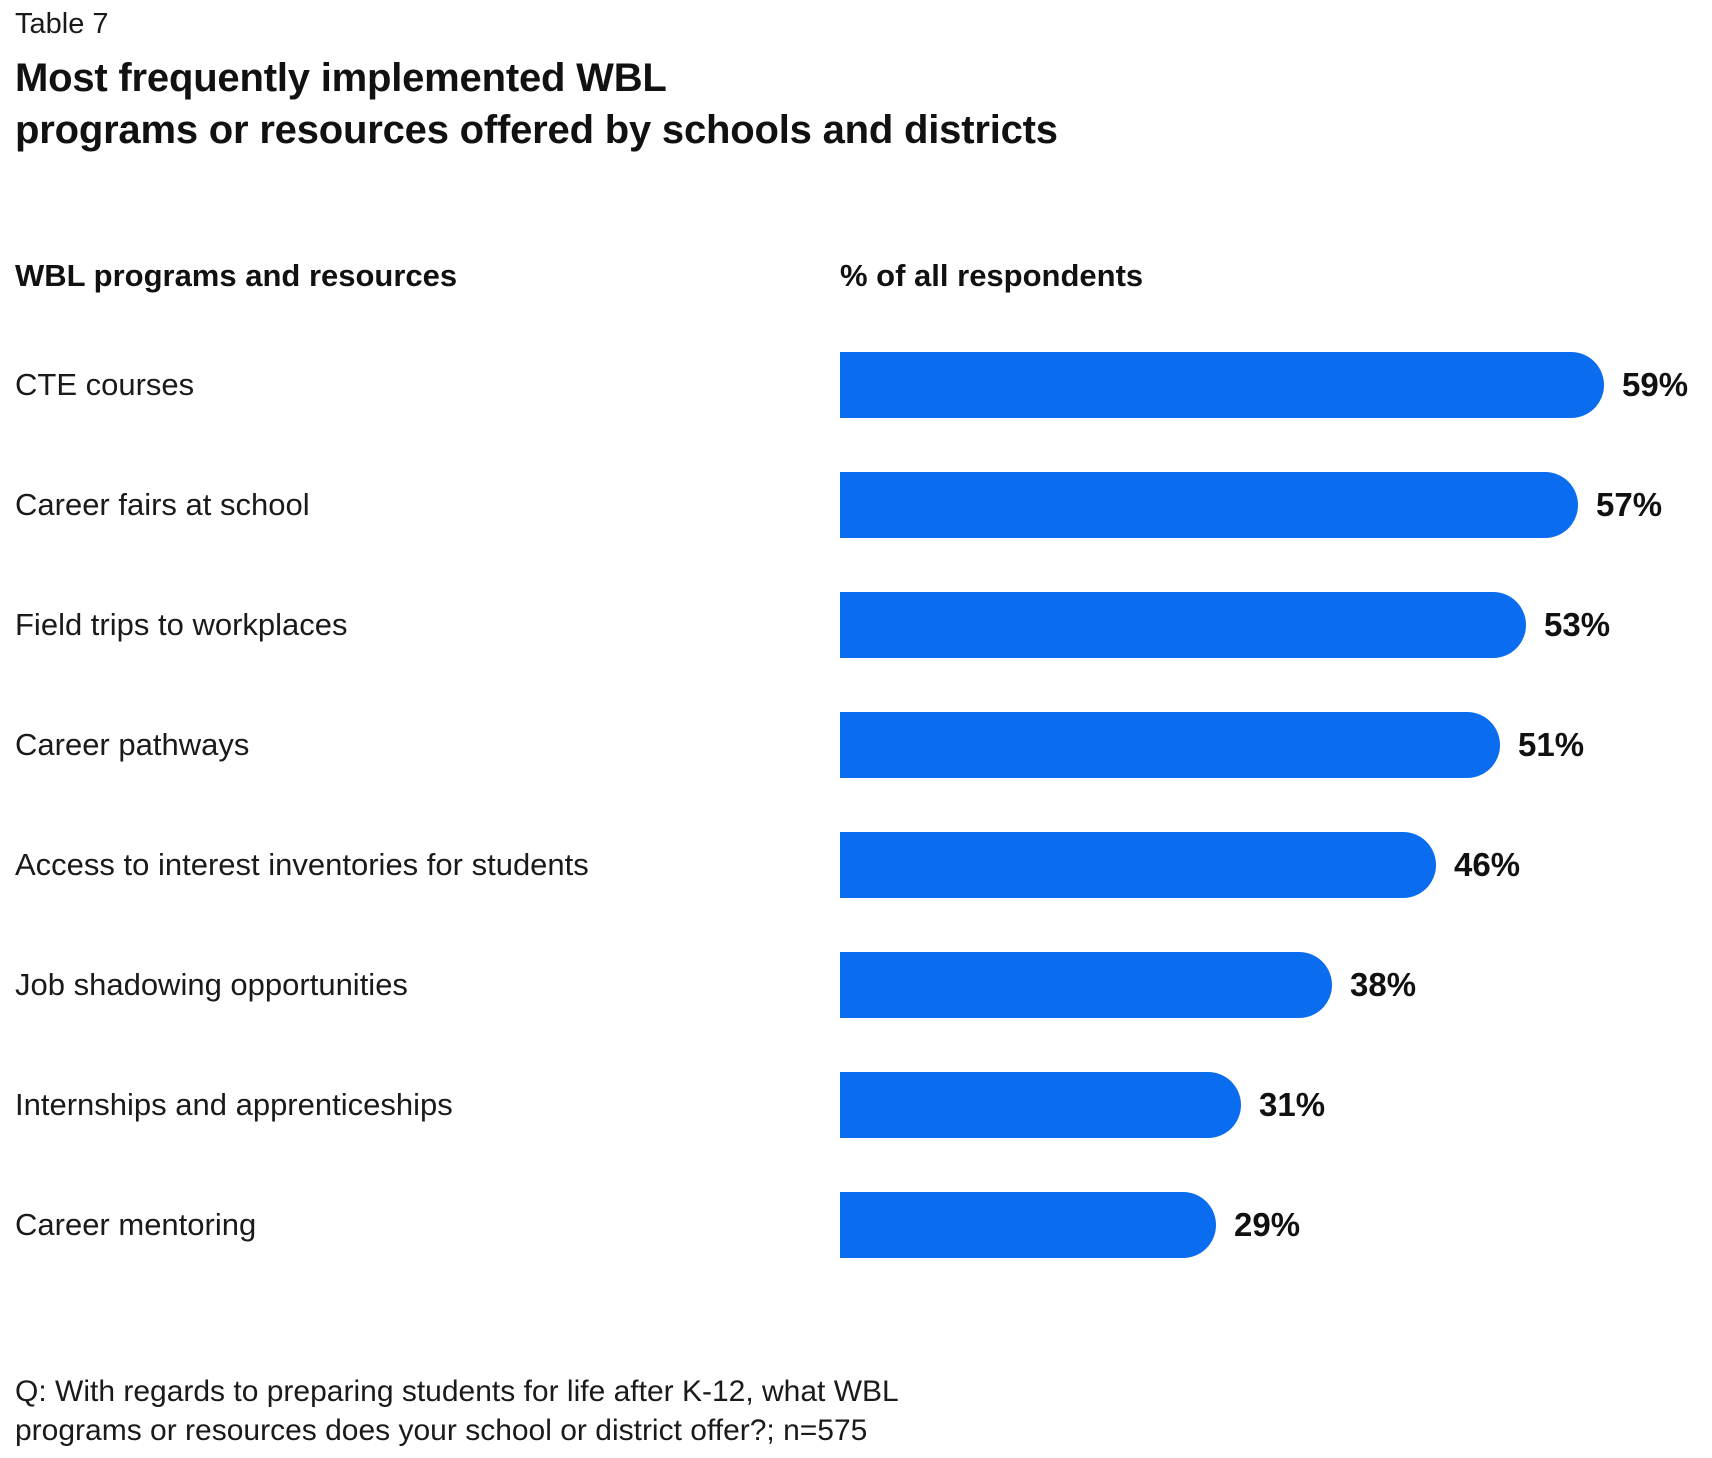  Describe the element at coordinates (1551, 744) in the screenshot. I see `bar-value-label: 51%` at that location.